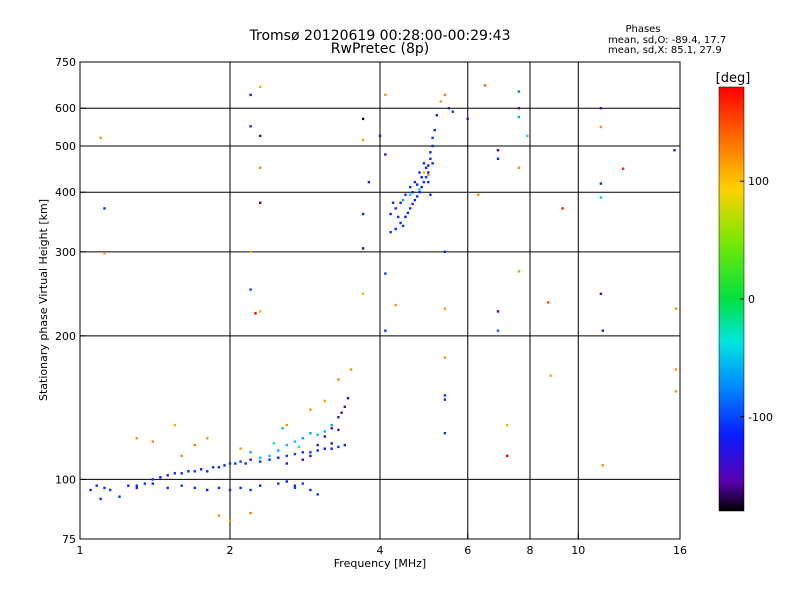 The image size is (800, 600). What do you see at coordinates (731, 299) in the screenshot?
I see `colorbar-gradient` at bounding box center [731, 299].